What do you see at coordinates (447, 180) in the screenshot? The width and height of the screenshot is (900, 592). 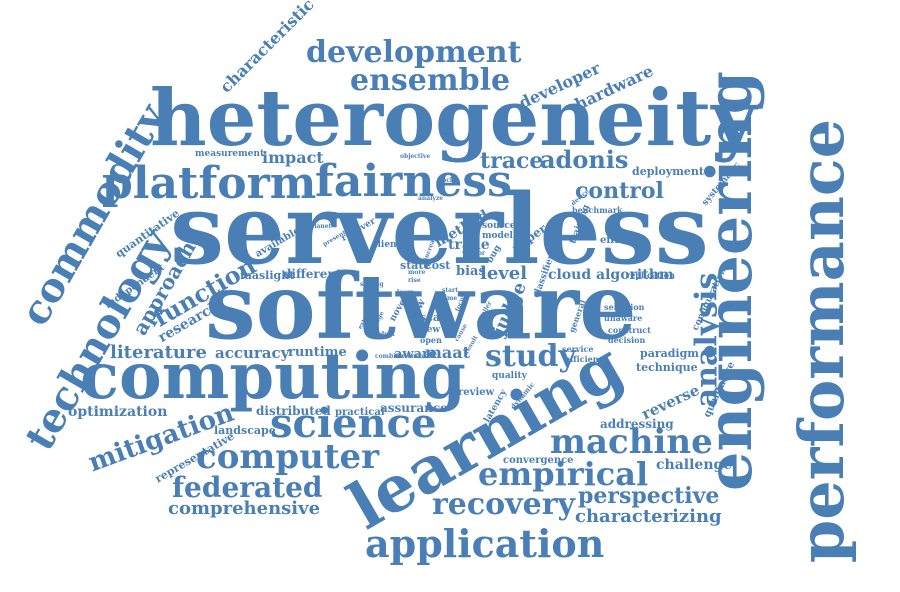 I see `word-lock: lock` at bounding box center [447, 180].